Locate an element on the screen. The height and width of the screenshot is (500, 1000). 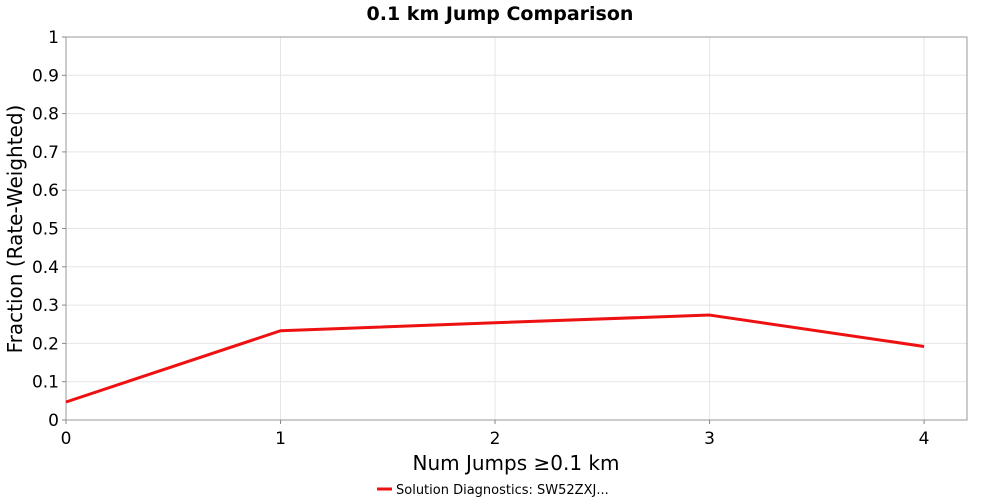
y-tick-label: 0.5 is located at coordinates (45, 230).